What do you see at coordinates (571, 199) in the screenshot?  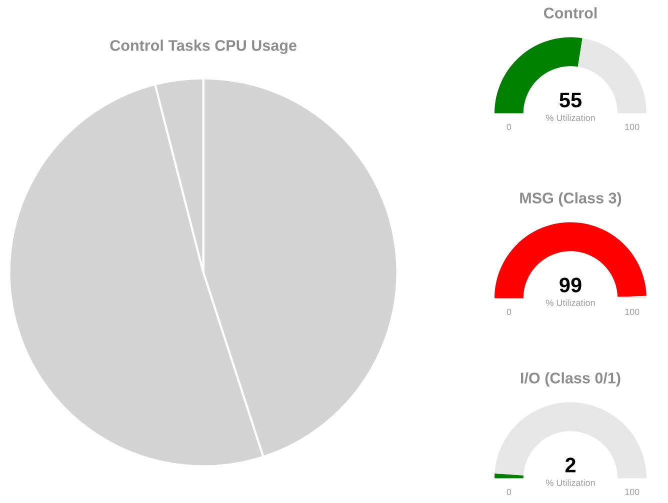 I see `chart-title: MSG (Class 3)` at bounding box center [571, 199].